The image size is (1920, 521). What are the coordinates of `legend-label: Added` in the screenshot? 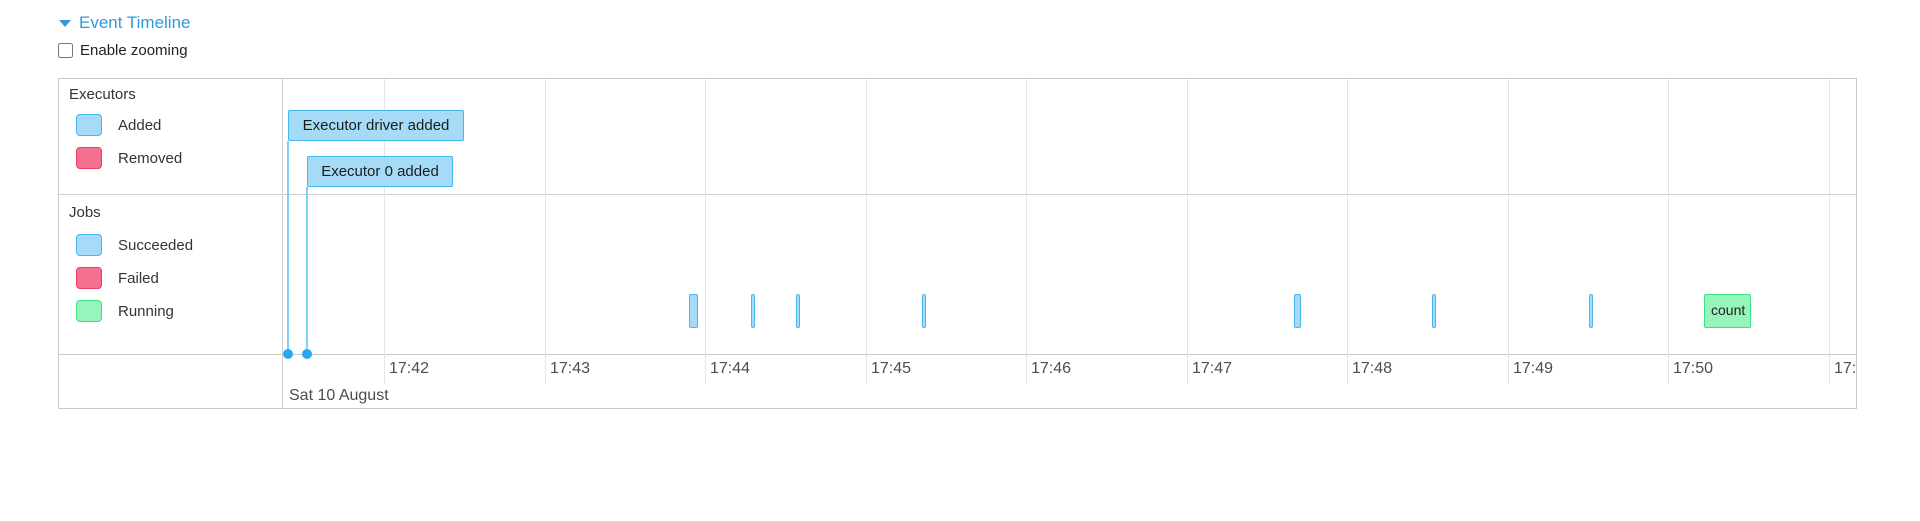 It's located at (140, 125).